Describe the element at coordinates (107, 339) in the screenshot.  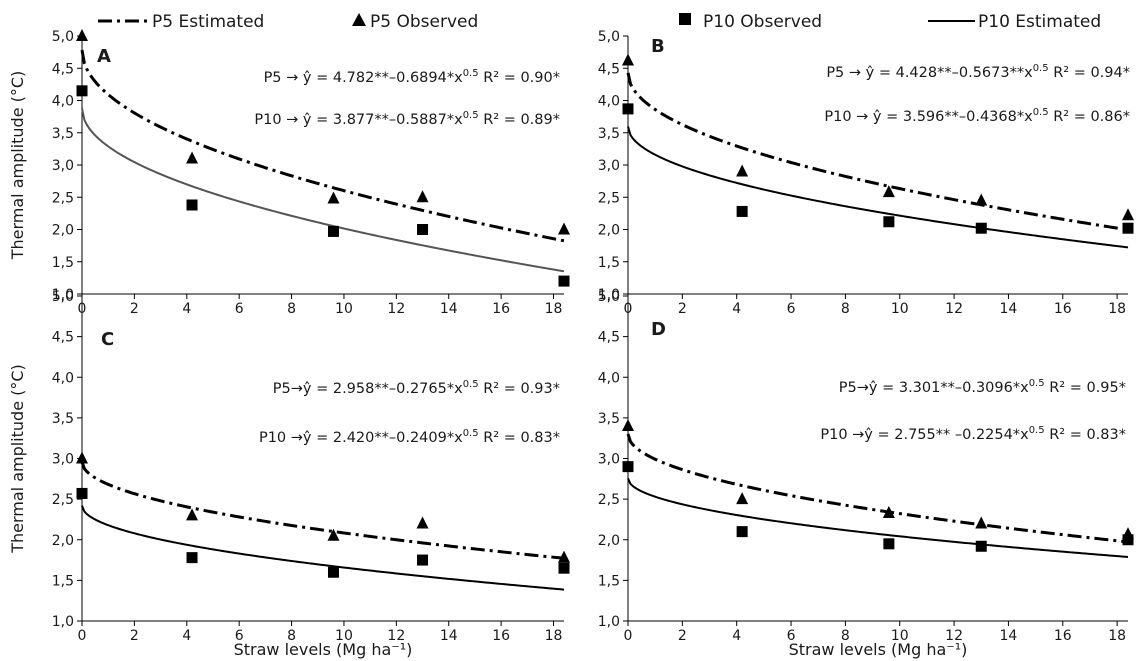
I see `panel-letter: C` at that location.